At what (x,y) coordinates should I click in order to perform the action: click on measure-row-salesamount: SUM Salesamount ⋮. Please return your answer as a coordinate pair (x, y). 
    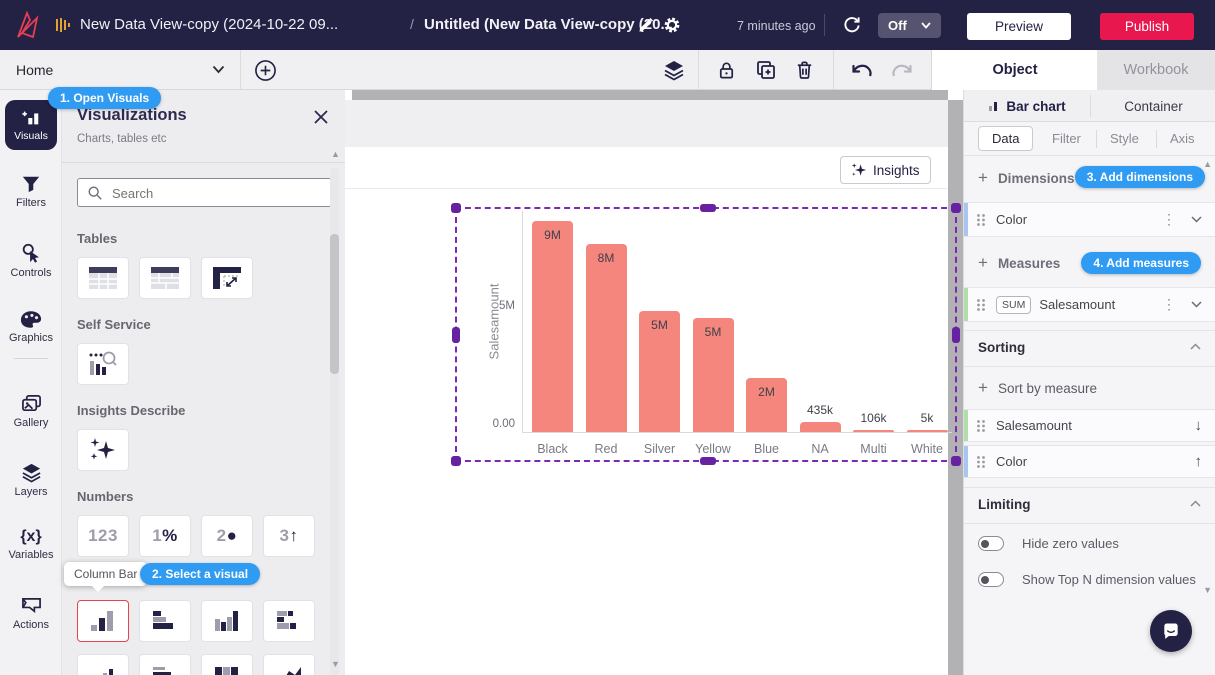
    Looking at the image, I should click on (1089, 304).